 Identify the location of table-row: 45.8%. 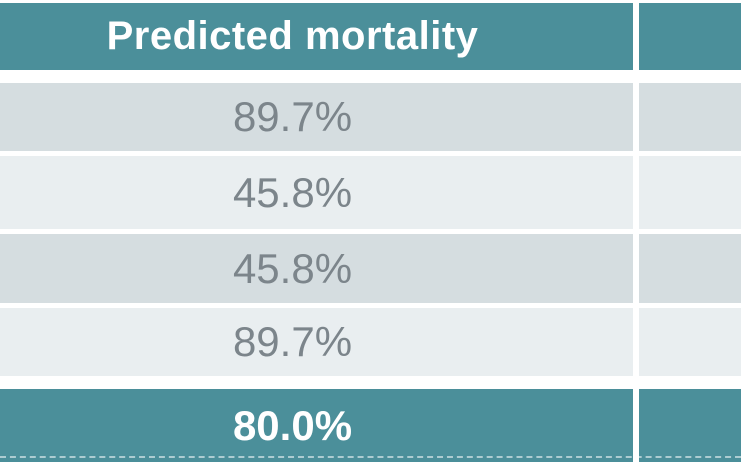
(370, 268).